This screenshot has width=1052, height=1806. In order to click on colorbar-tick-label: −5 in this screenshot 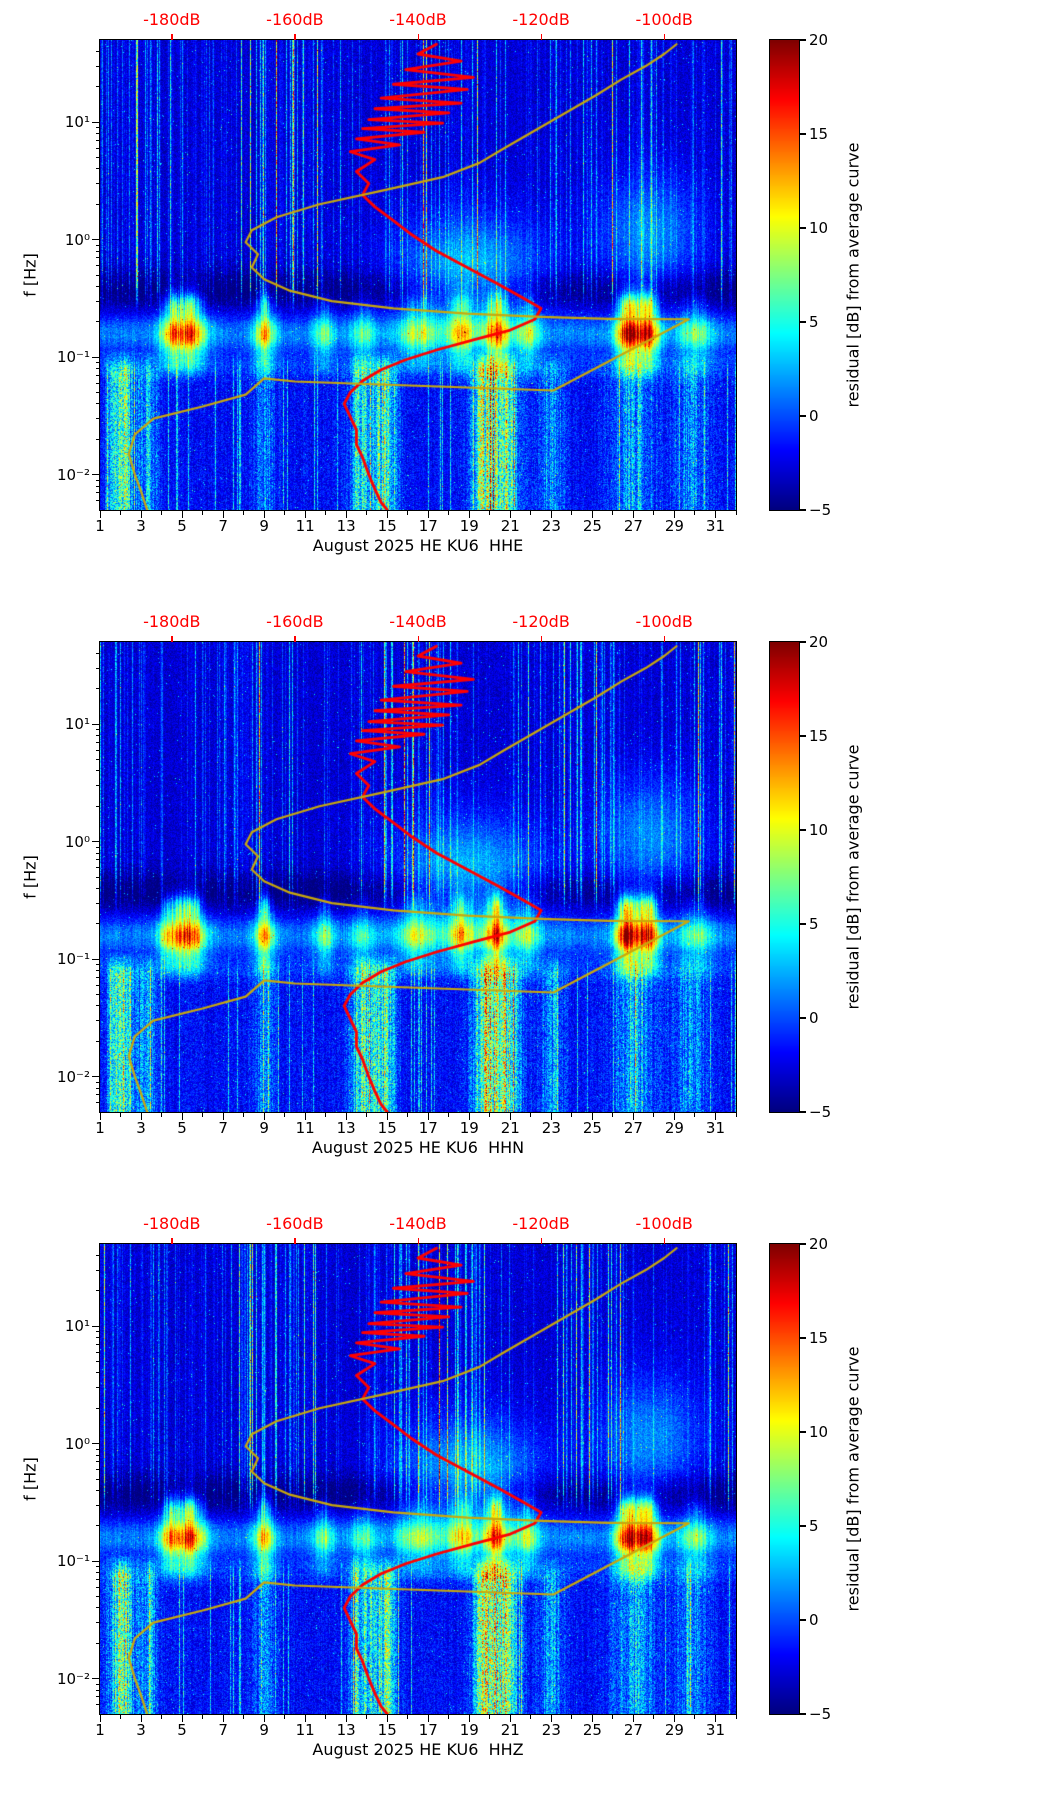, I will do `click(820, 1714)`.